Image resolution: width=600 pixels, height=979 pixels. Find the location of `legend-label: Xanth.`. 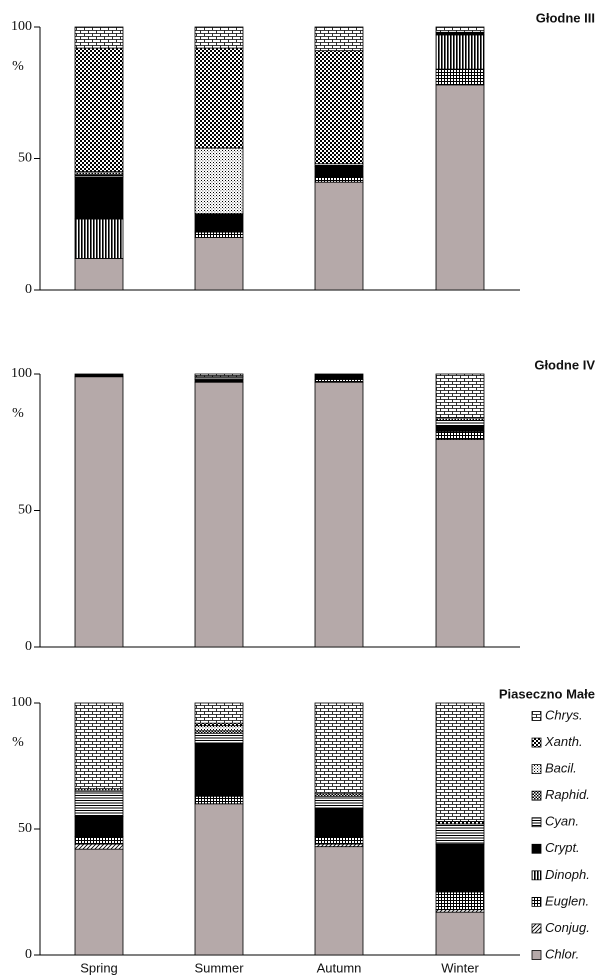

legend-label: Xanth. is located at coordinates (563, 741).